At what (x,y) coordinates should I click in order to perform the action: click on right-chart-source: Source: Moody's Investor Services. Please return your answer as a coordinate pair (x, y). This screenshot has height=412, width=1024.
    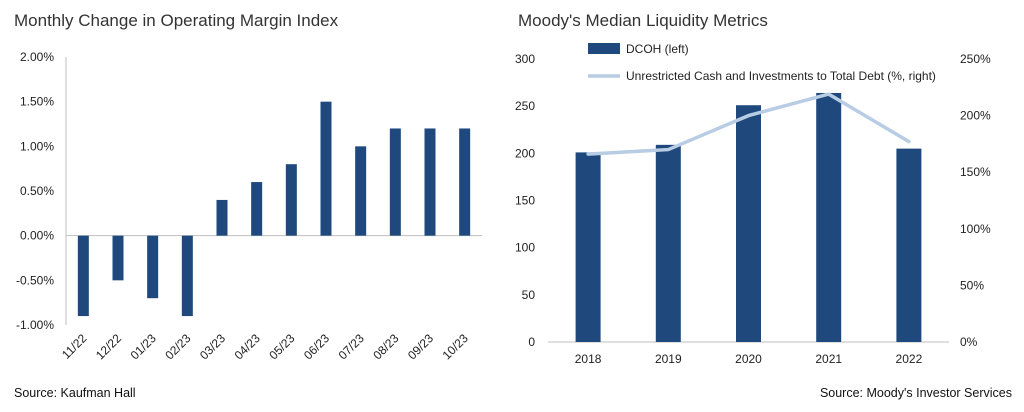
    Looking at the image, I should click on (915, 393).